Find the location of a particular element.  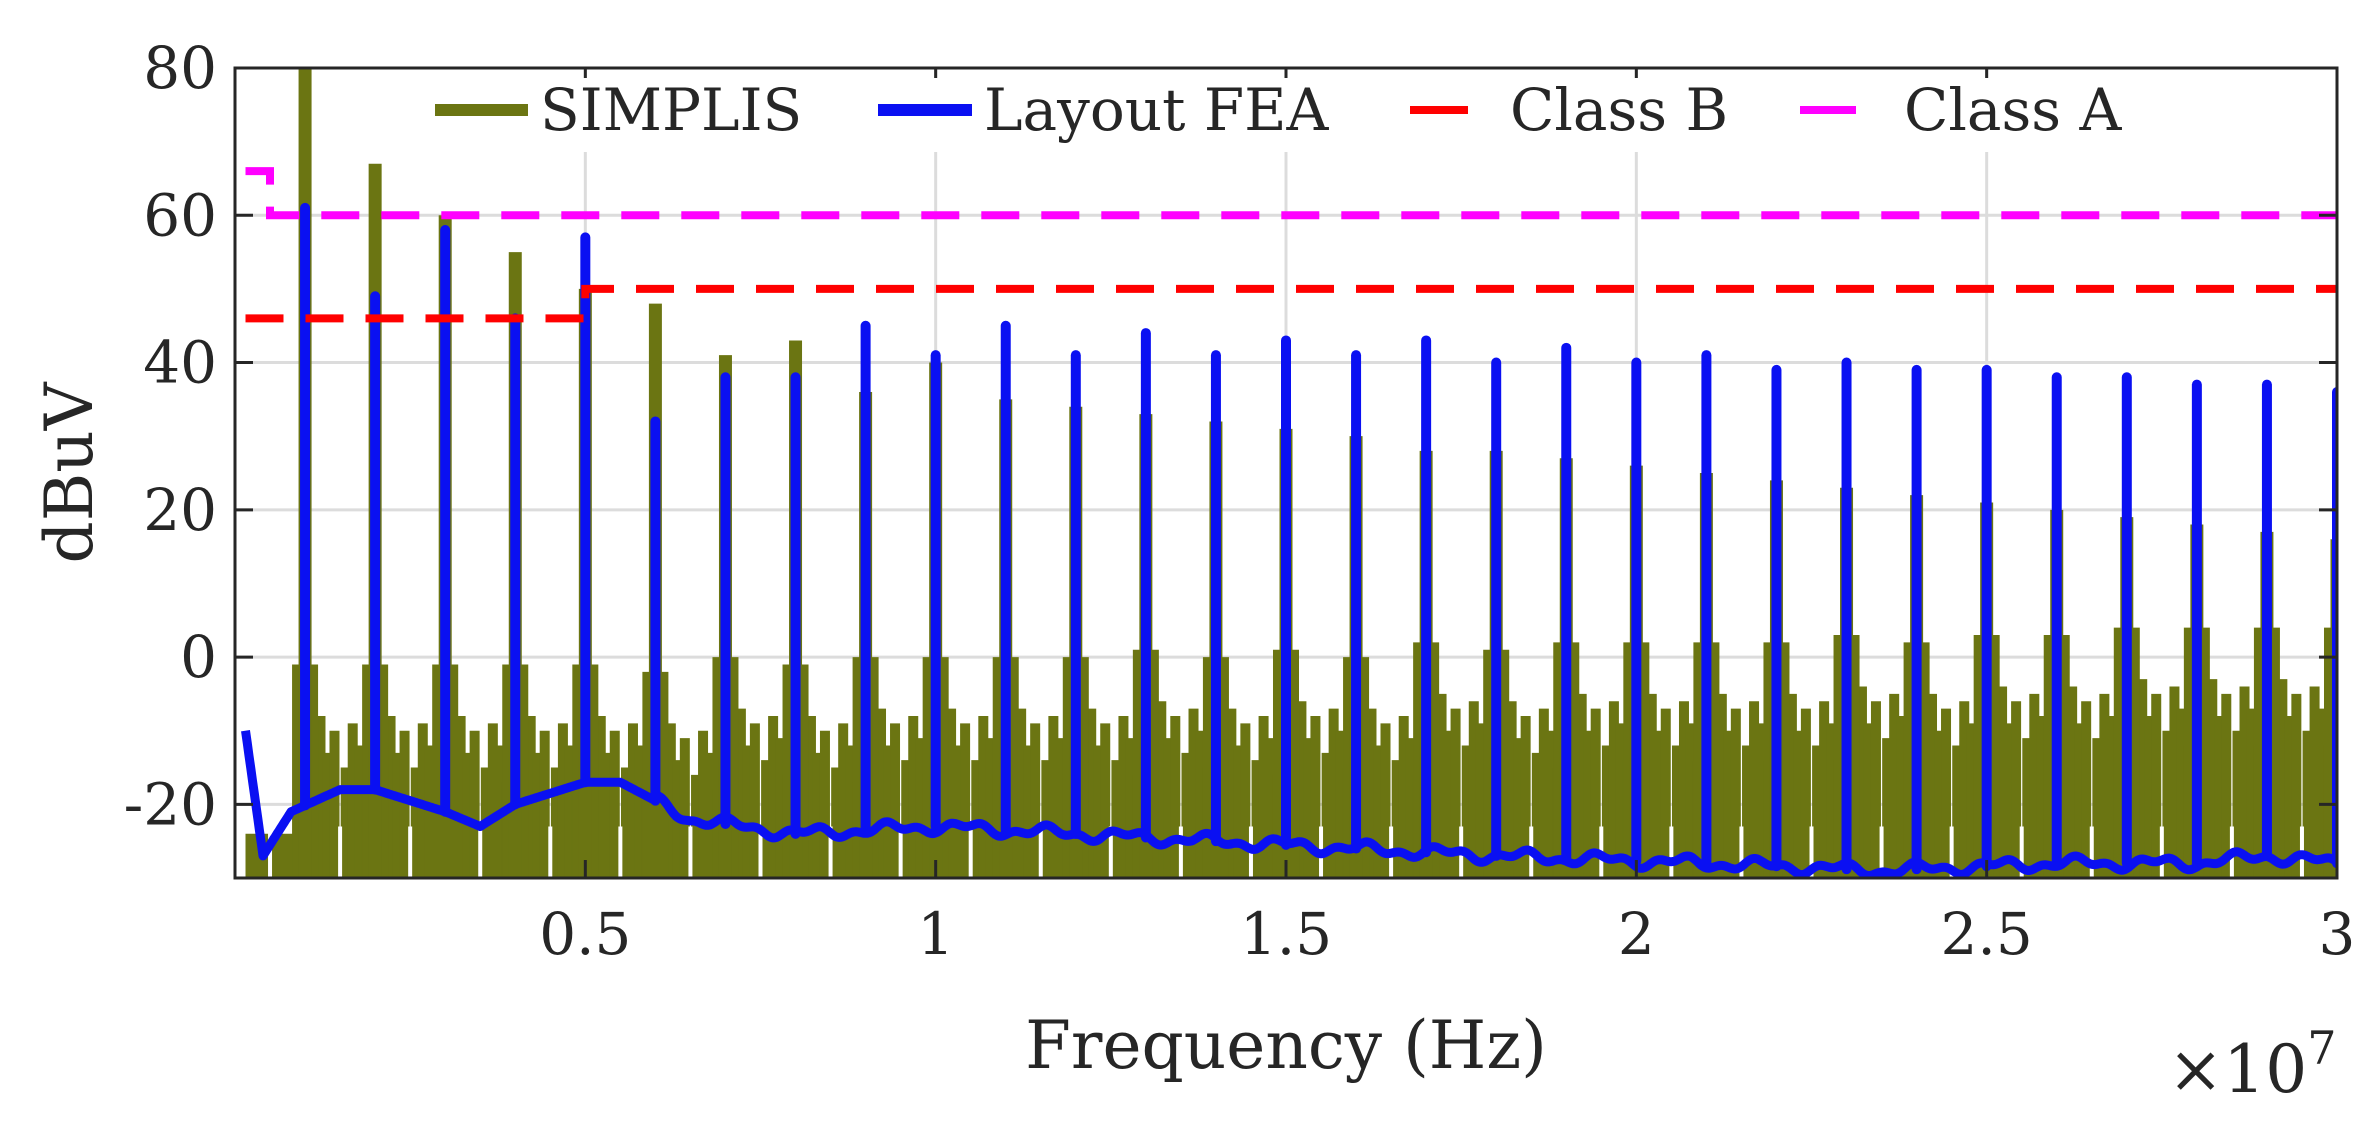

legend-label-class-b: Class B is located at coordinates (1619, 110).